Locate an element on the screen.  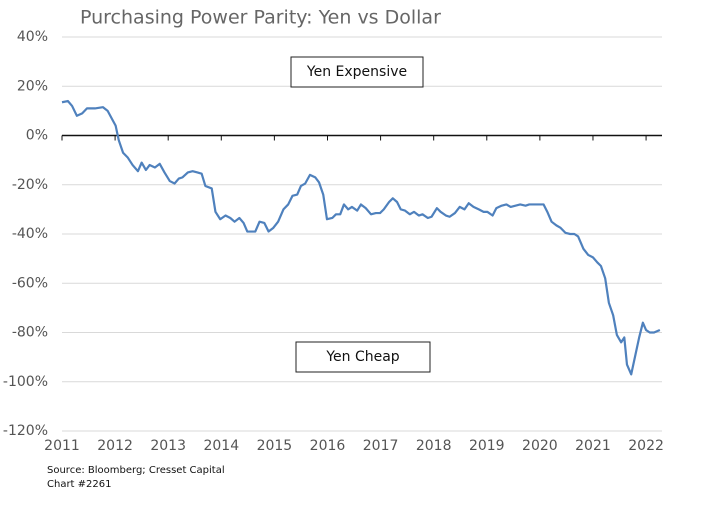
x-tick-label: 2016 is located at coordinates (328, 446).